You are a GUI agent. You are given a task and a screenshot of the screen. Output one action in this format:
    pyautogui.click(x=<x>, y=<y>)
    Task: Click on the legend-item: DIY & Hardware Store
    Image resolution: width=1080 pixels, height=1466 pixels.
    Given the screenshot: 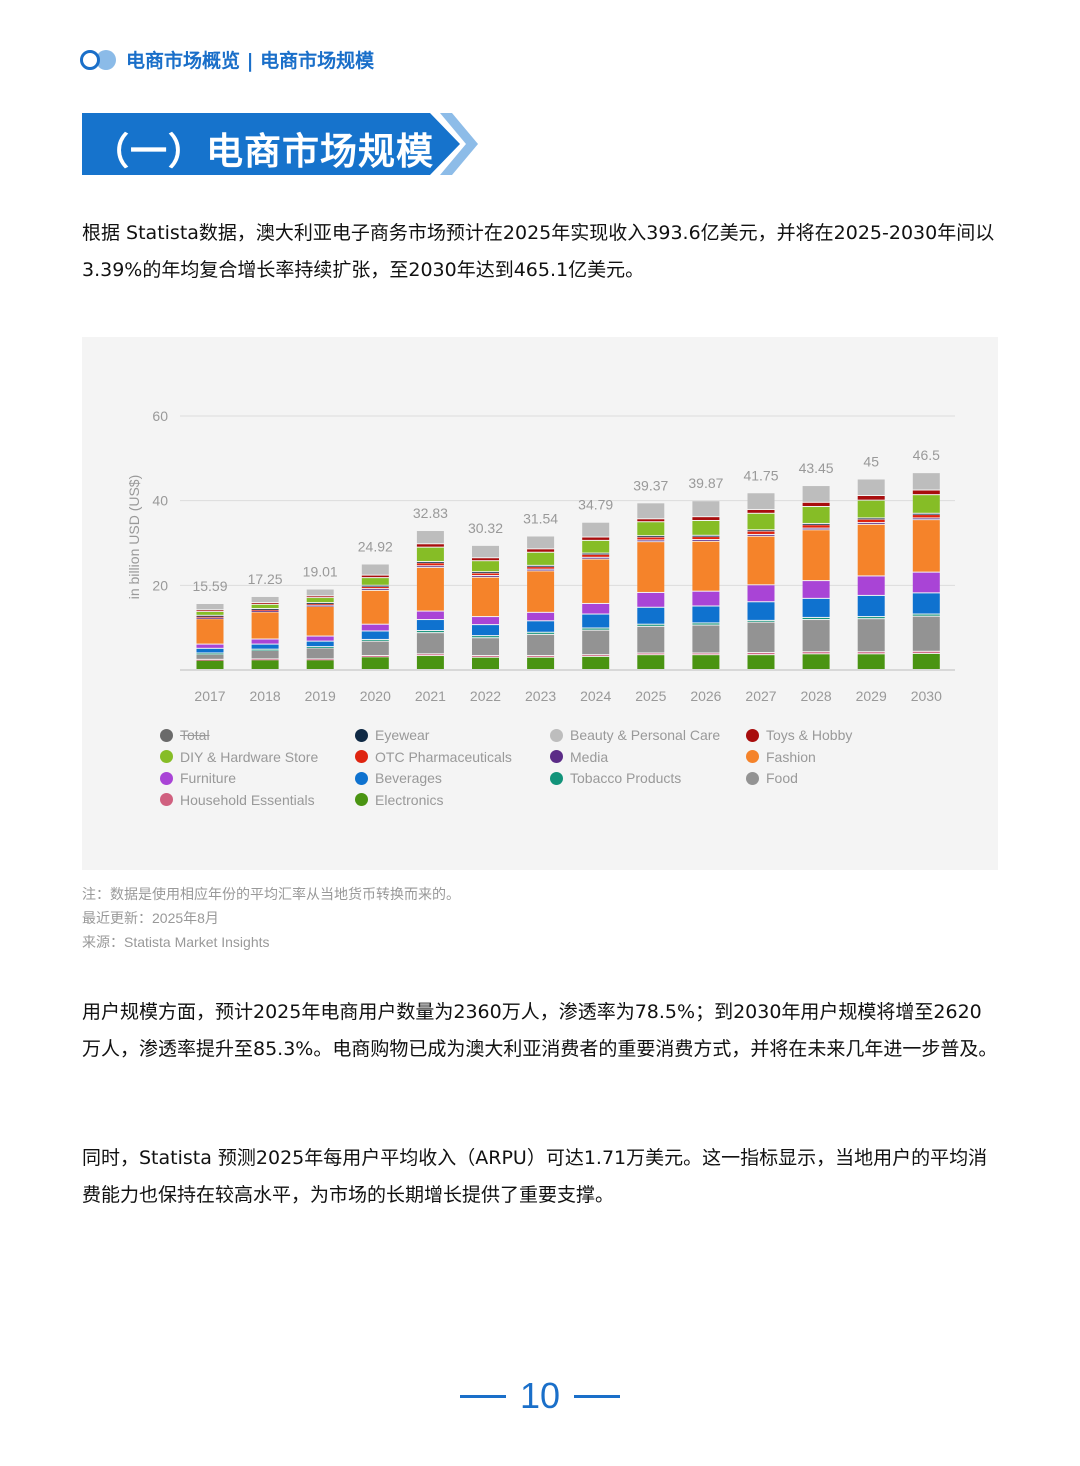 What is the action you would take?
    pyautogui.click(x=239, y=757)
    